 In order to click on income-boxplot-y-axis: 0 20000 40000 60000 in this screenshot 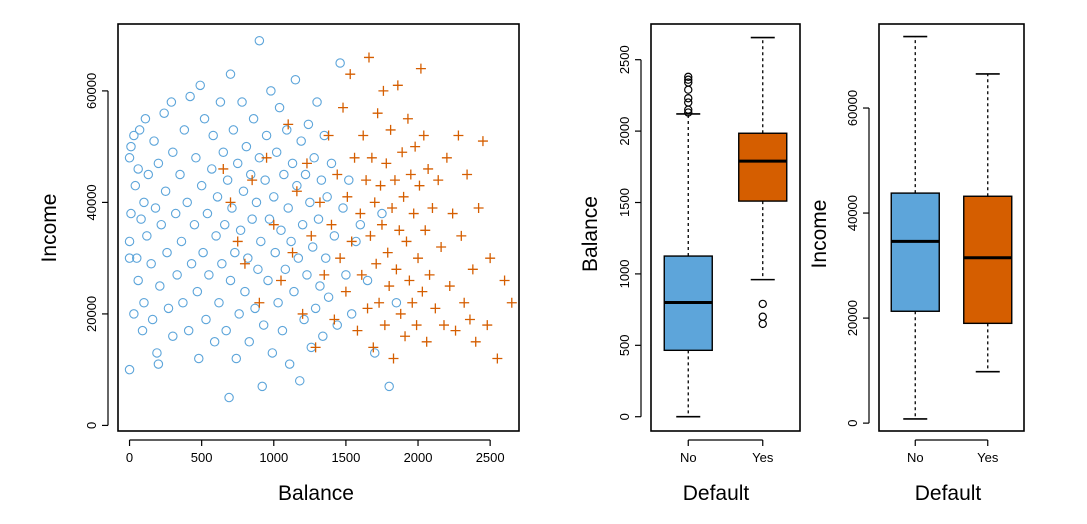, I will do `click(857, 258)`.